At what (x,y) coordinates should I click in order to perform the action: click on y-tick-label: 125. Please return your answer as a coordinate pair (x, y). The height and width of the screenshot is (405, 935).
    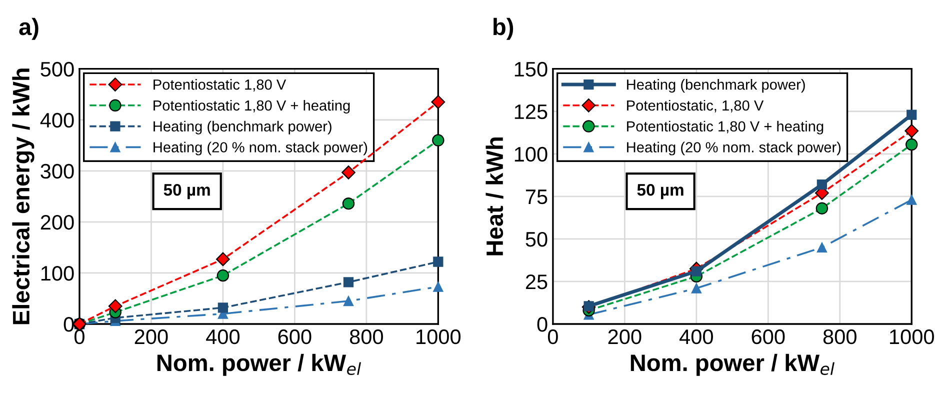
    Looking at the image, I should click on (531, 112).